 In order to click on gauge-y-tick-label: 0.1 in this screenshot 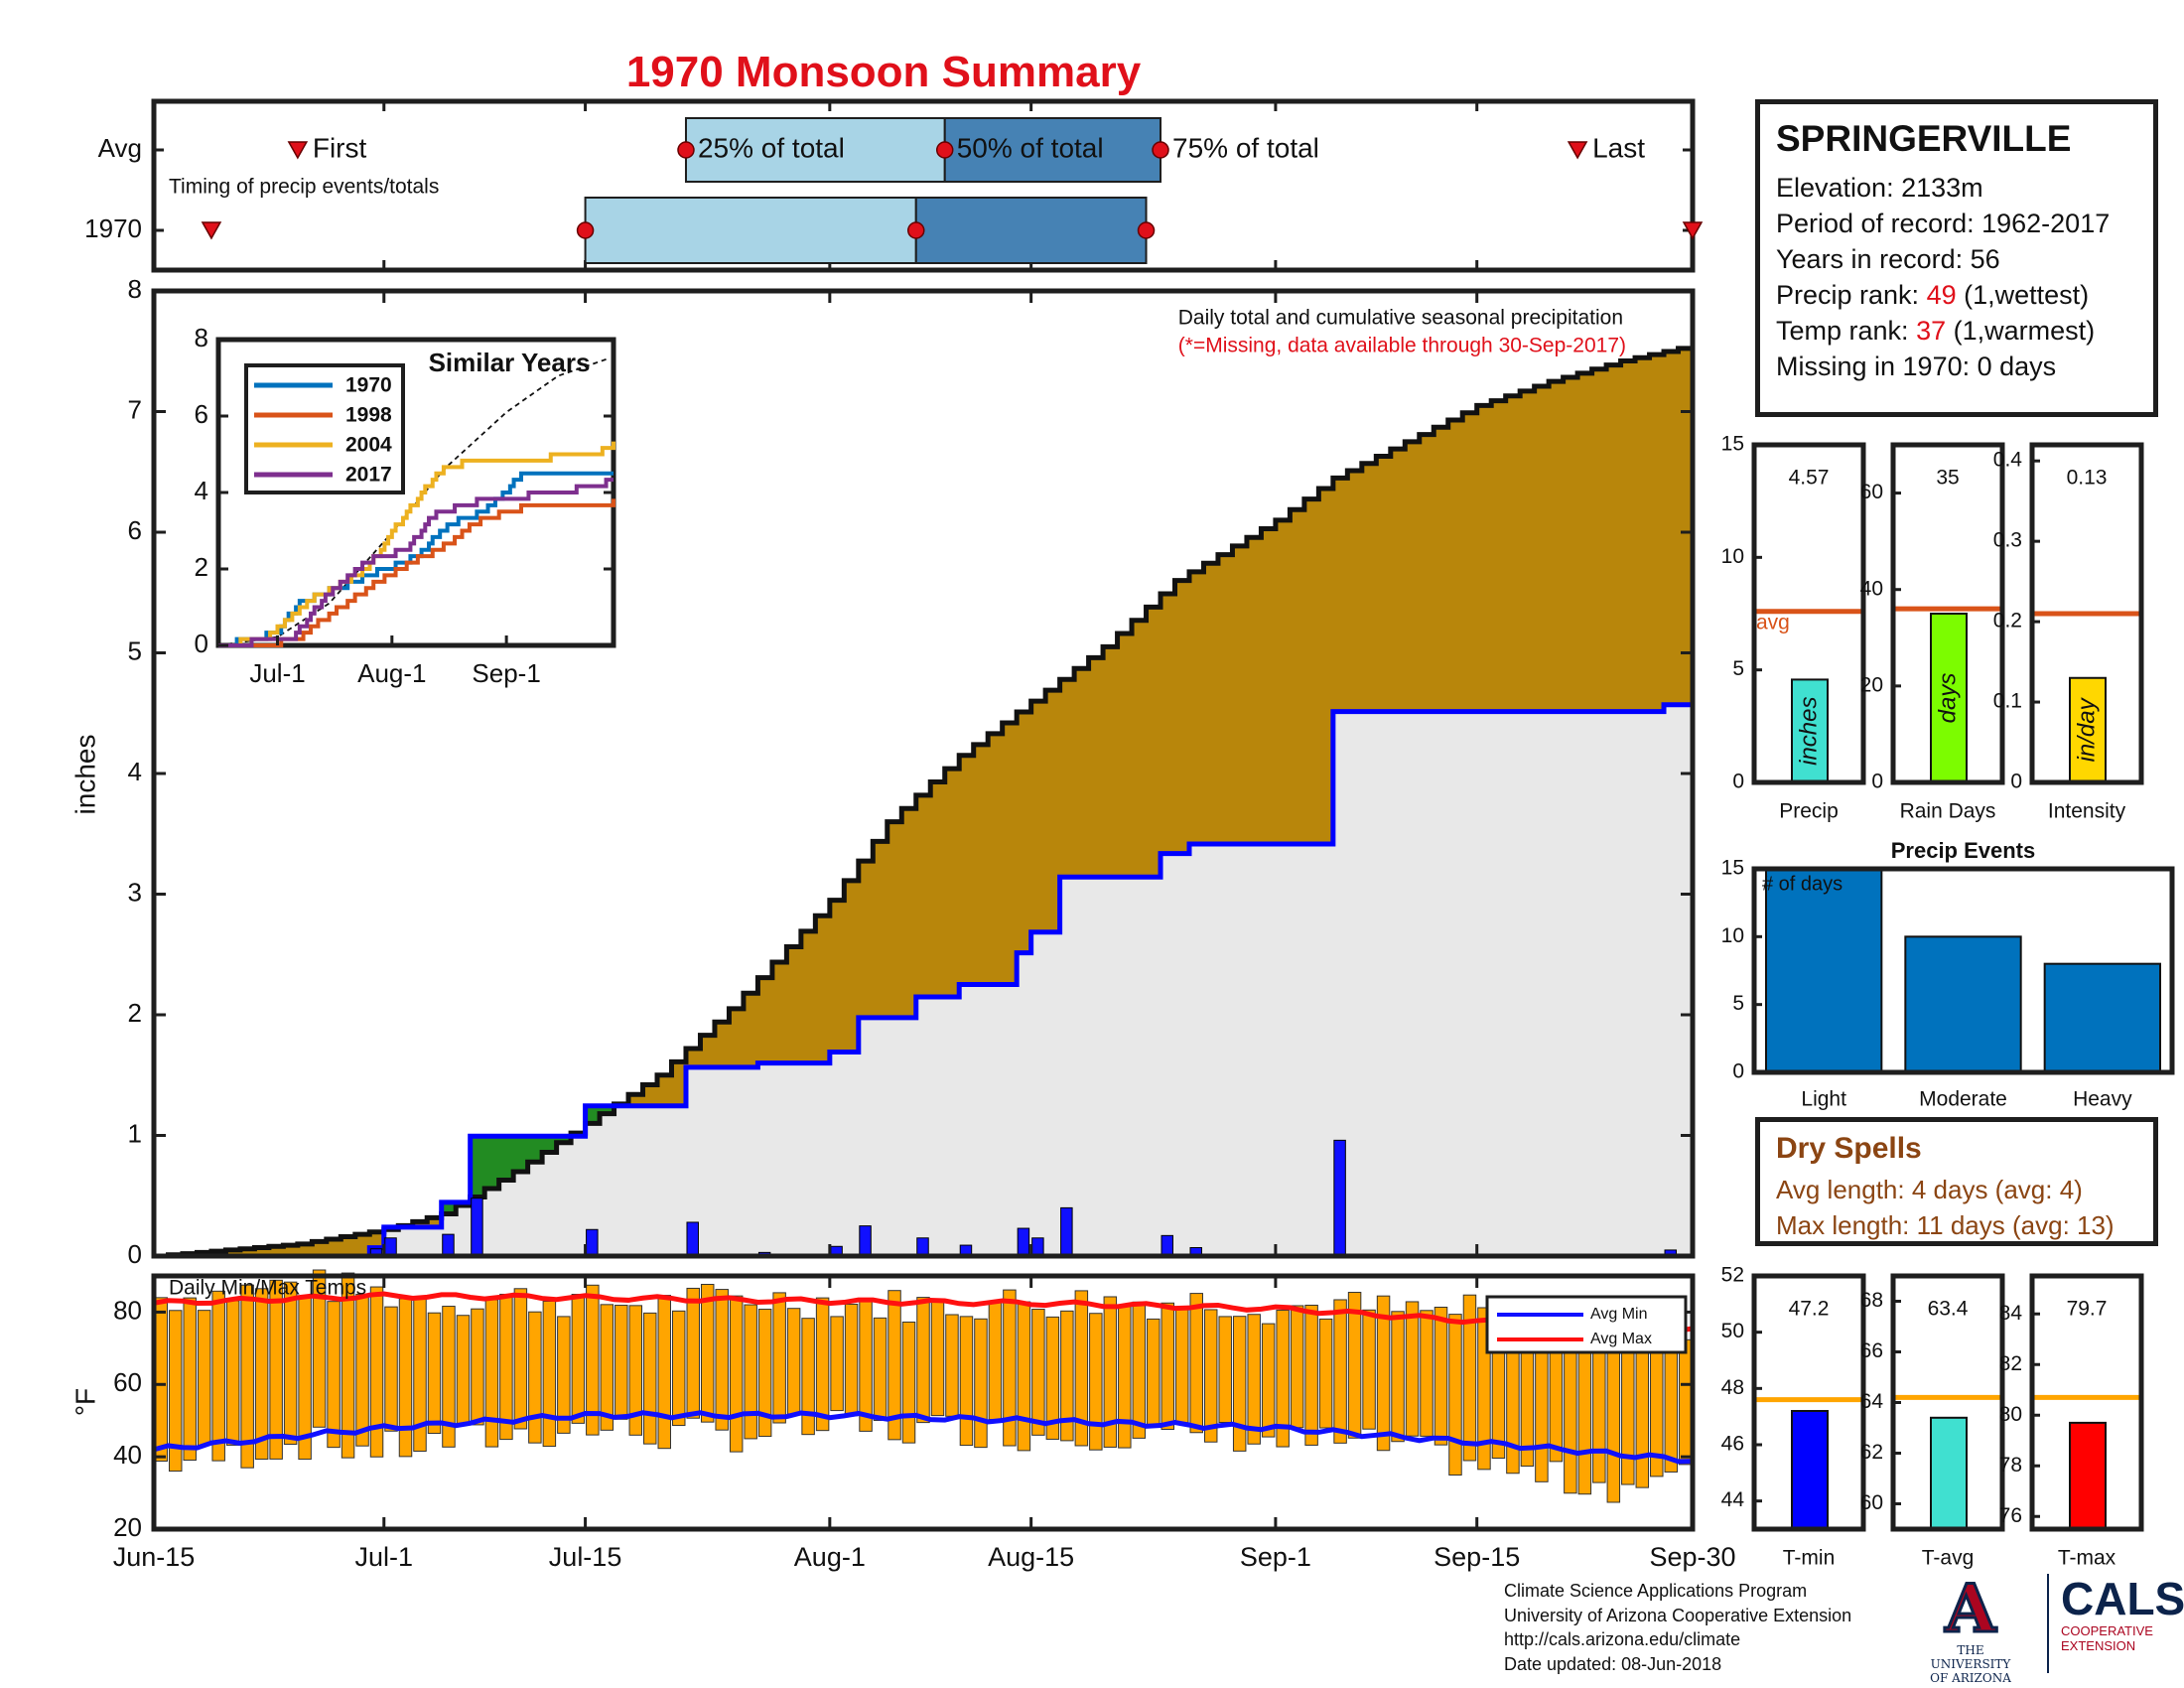, I will do `click(2007, 701)`.